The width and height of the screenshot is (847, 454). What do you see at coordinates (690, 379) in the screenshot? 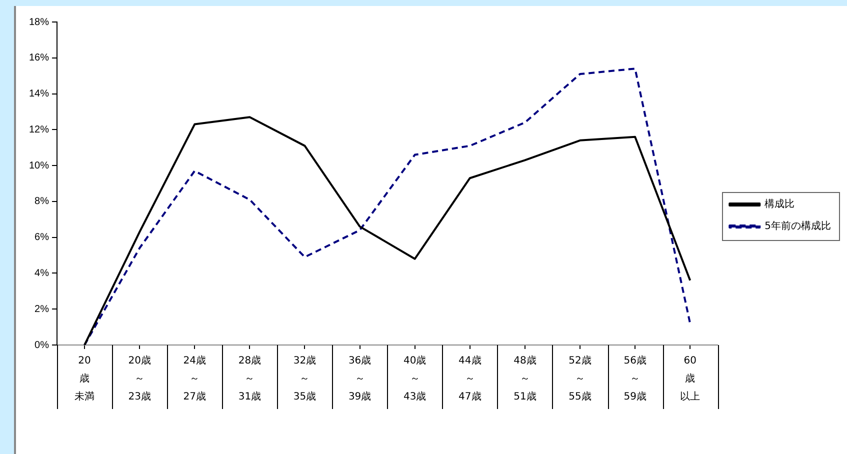
I see `x-tick-label: 60歳以上` at bounding box center [690, 379].